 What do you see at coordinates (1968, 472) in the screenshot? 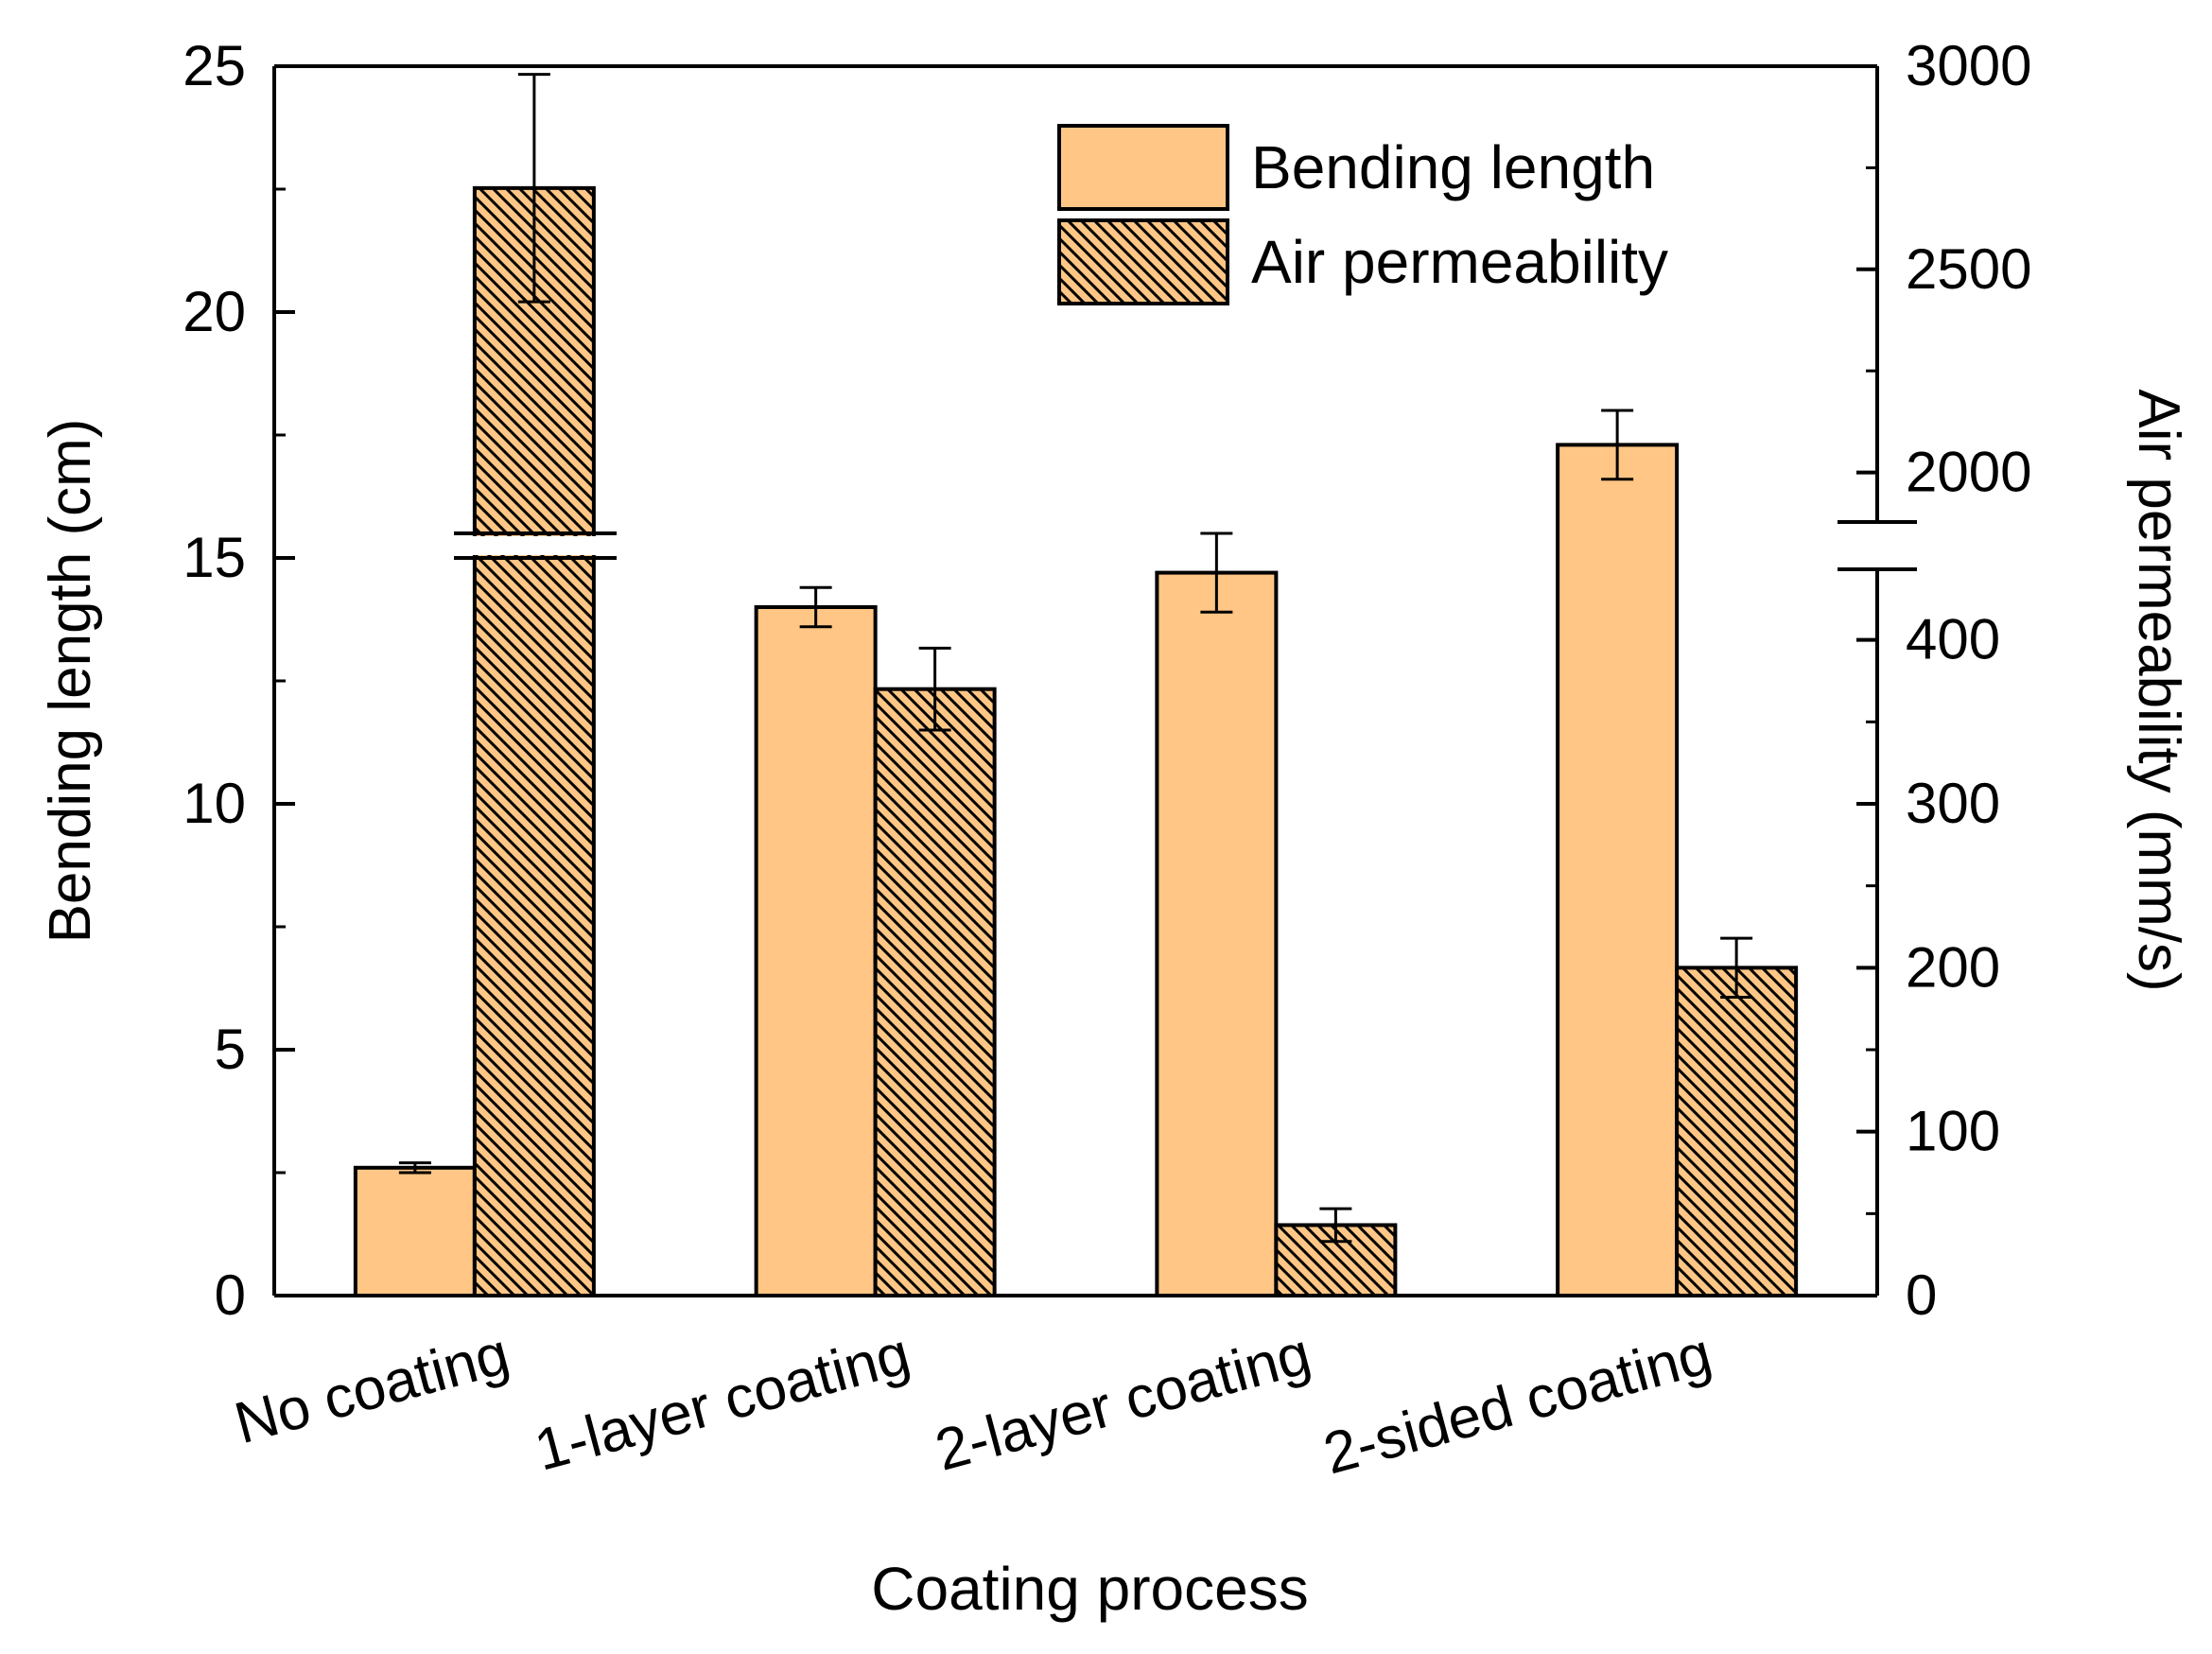
I see `right-tick-label: 2000` at bounding box center [1968, 472].